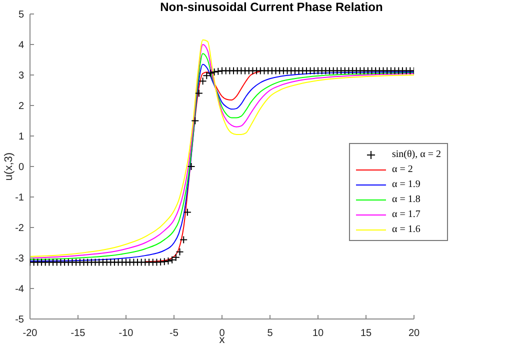  Describe the element at coordinates (414, 334) in the screenshot. I see `x-tick-label: 20` at that location.